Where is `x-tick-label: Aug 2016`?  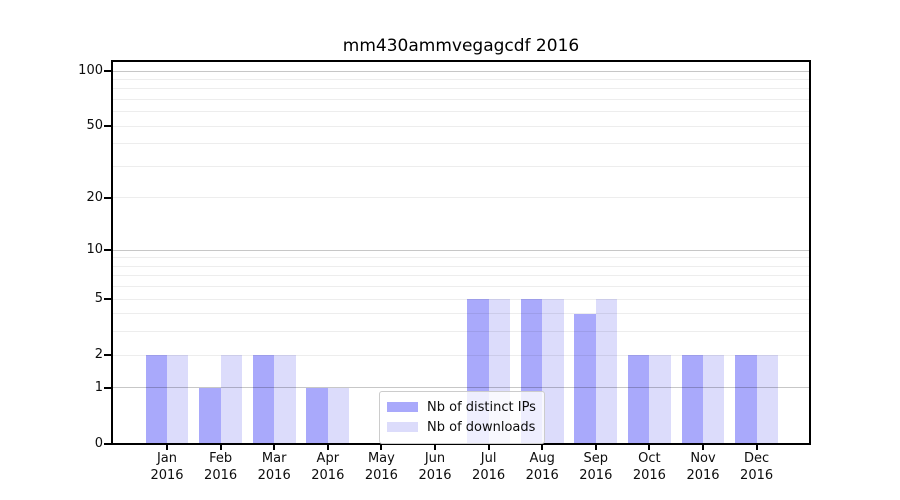 x-tick-label: Aug 2016 is located at coordinates (542, 467).